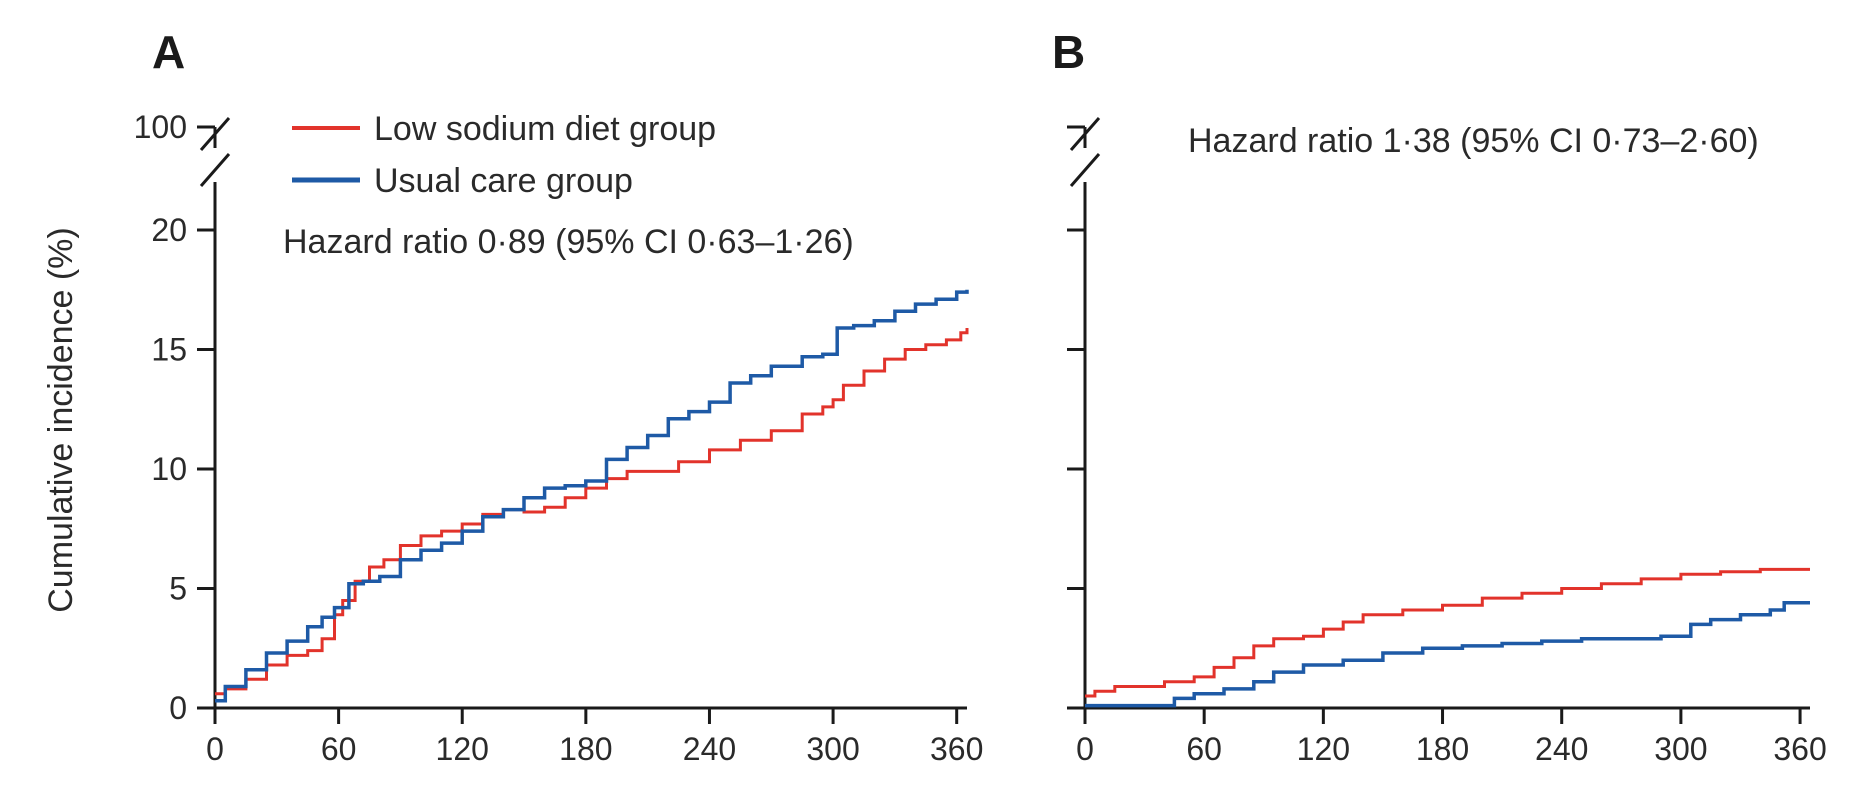  I want to click on panel-b-x-tick-label: 360, so click(1799, 749).